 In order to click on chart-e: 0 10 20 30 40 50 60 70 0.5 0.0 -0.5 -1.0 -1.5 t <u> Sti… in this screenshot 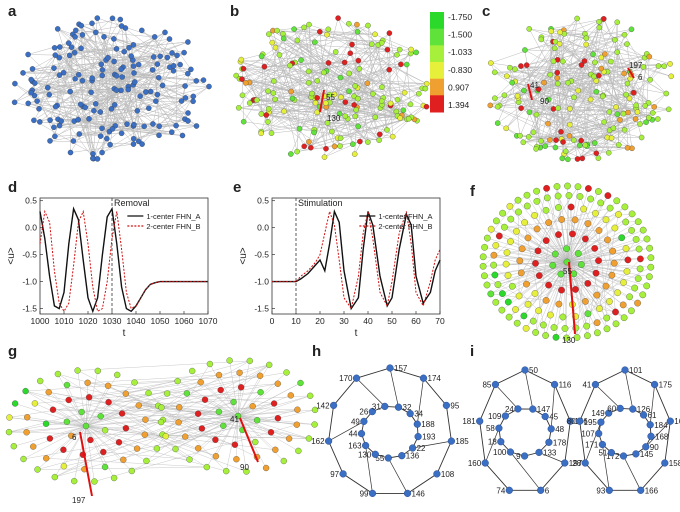, I will do `click(341, 267)`.